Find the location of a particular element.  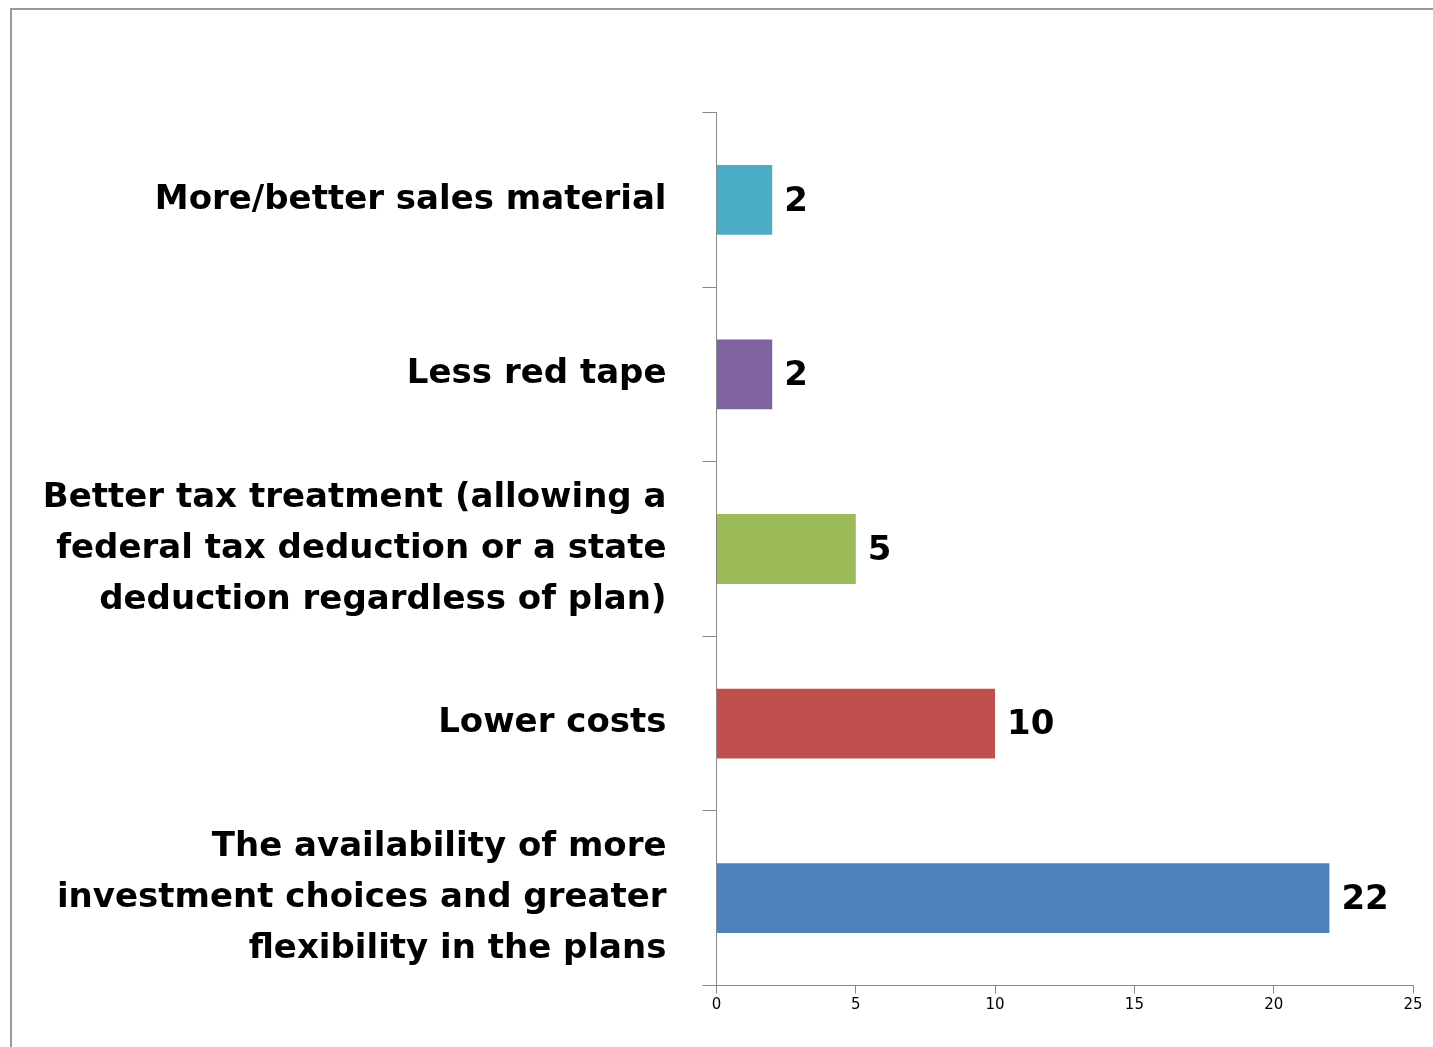

data-label: 22 is located at coordinates (1365, 897).